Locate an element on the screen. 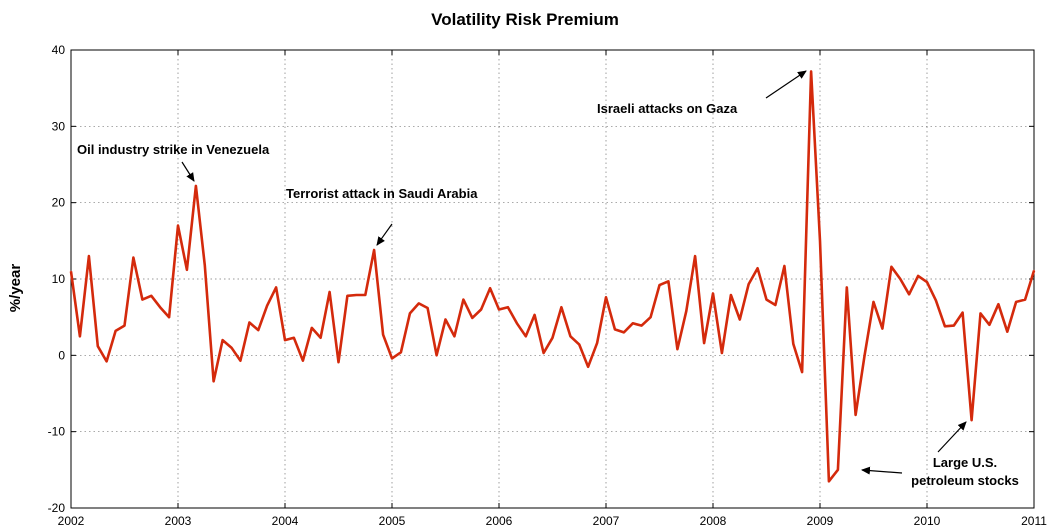  x-tick-label: 2002 is located at coordinates (71, 521).